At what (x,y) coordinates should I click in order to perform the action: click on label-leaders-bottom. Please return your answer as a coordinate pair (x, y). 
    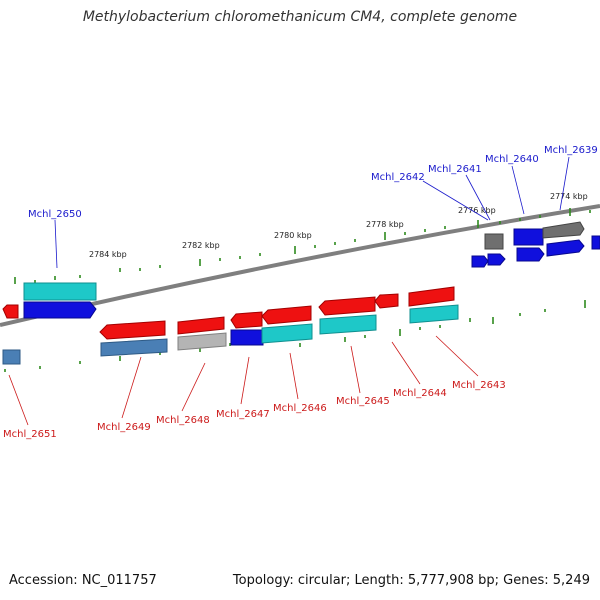
    Looking at the image, I should click on (243, 380).